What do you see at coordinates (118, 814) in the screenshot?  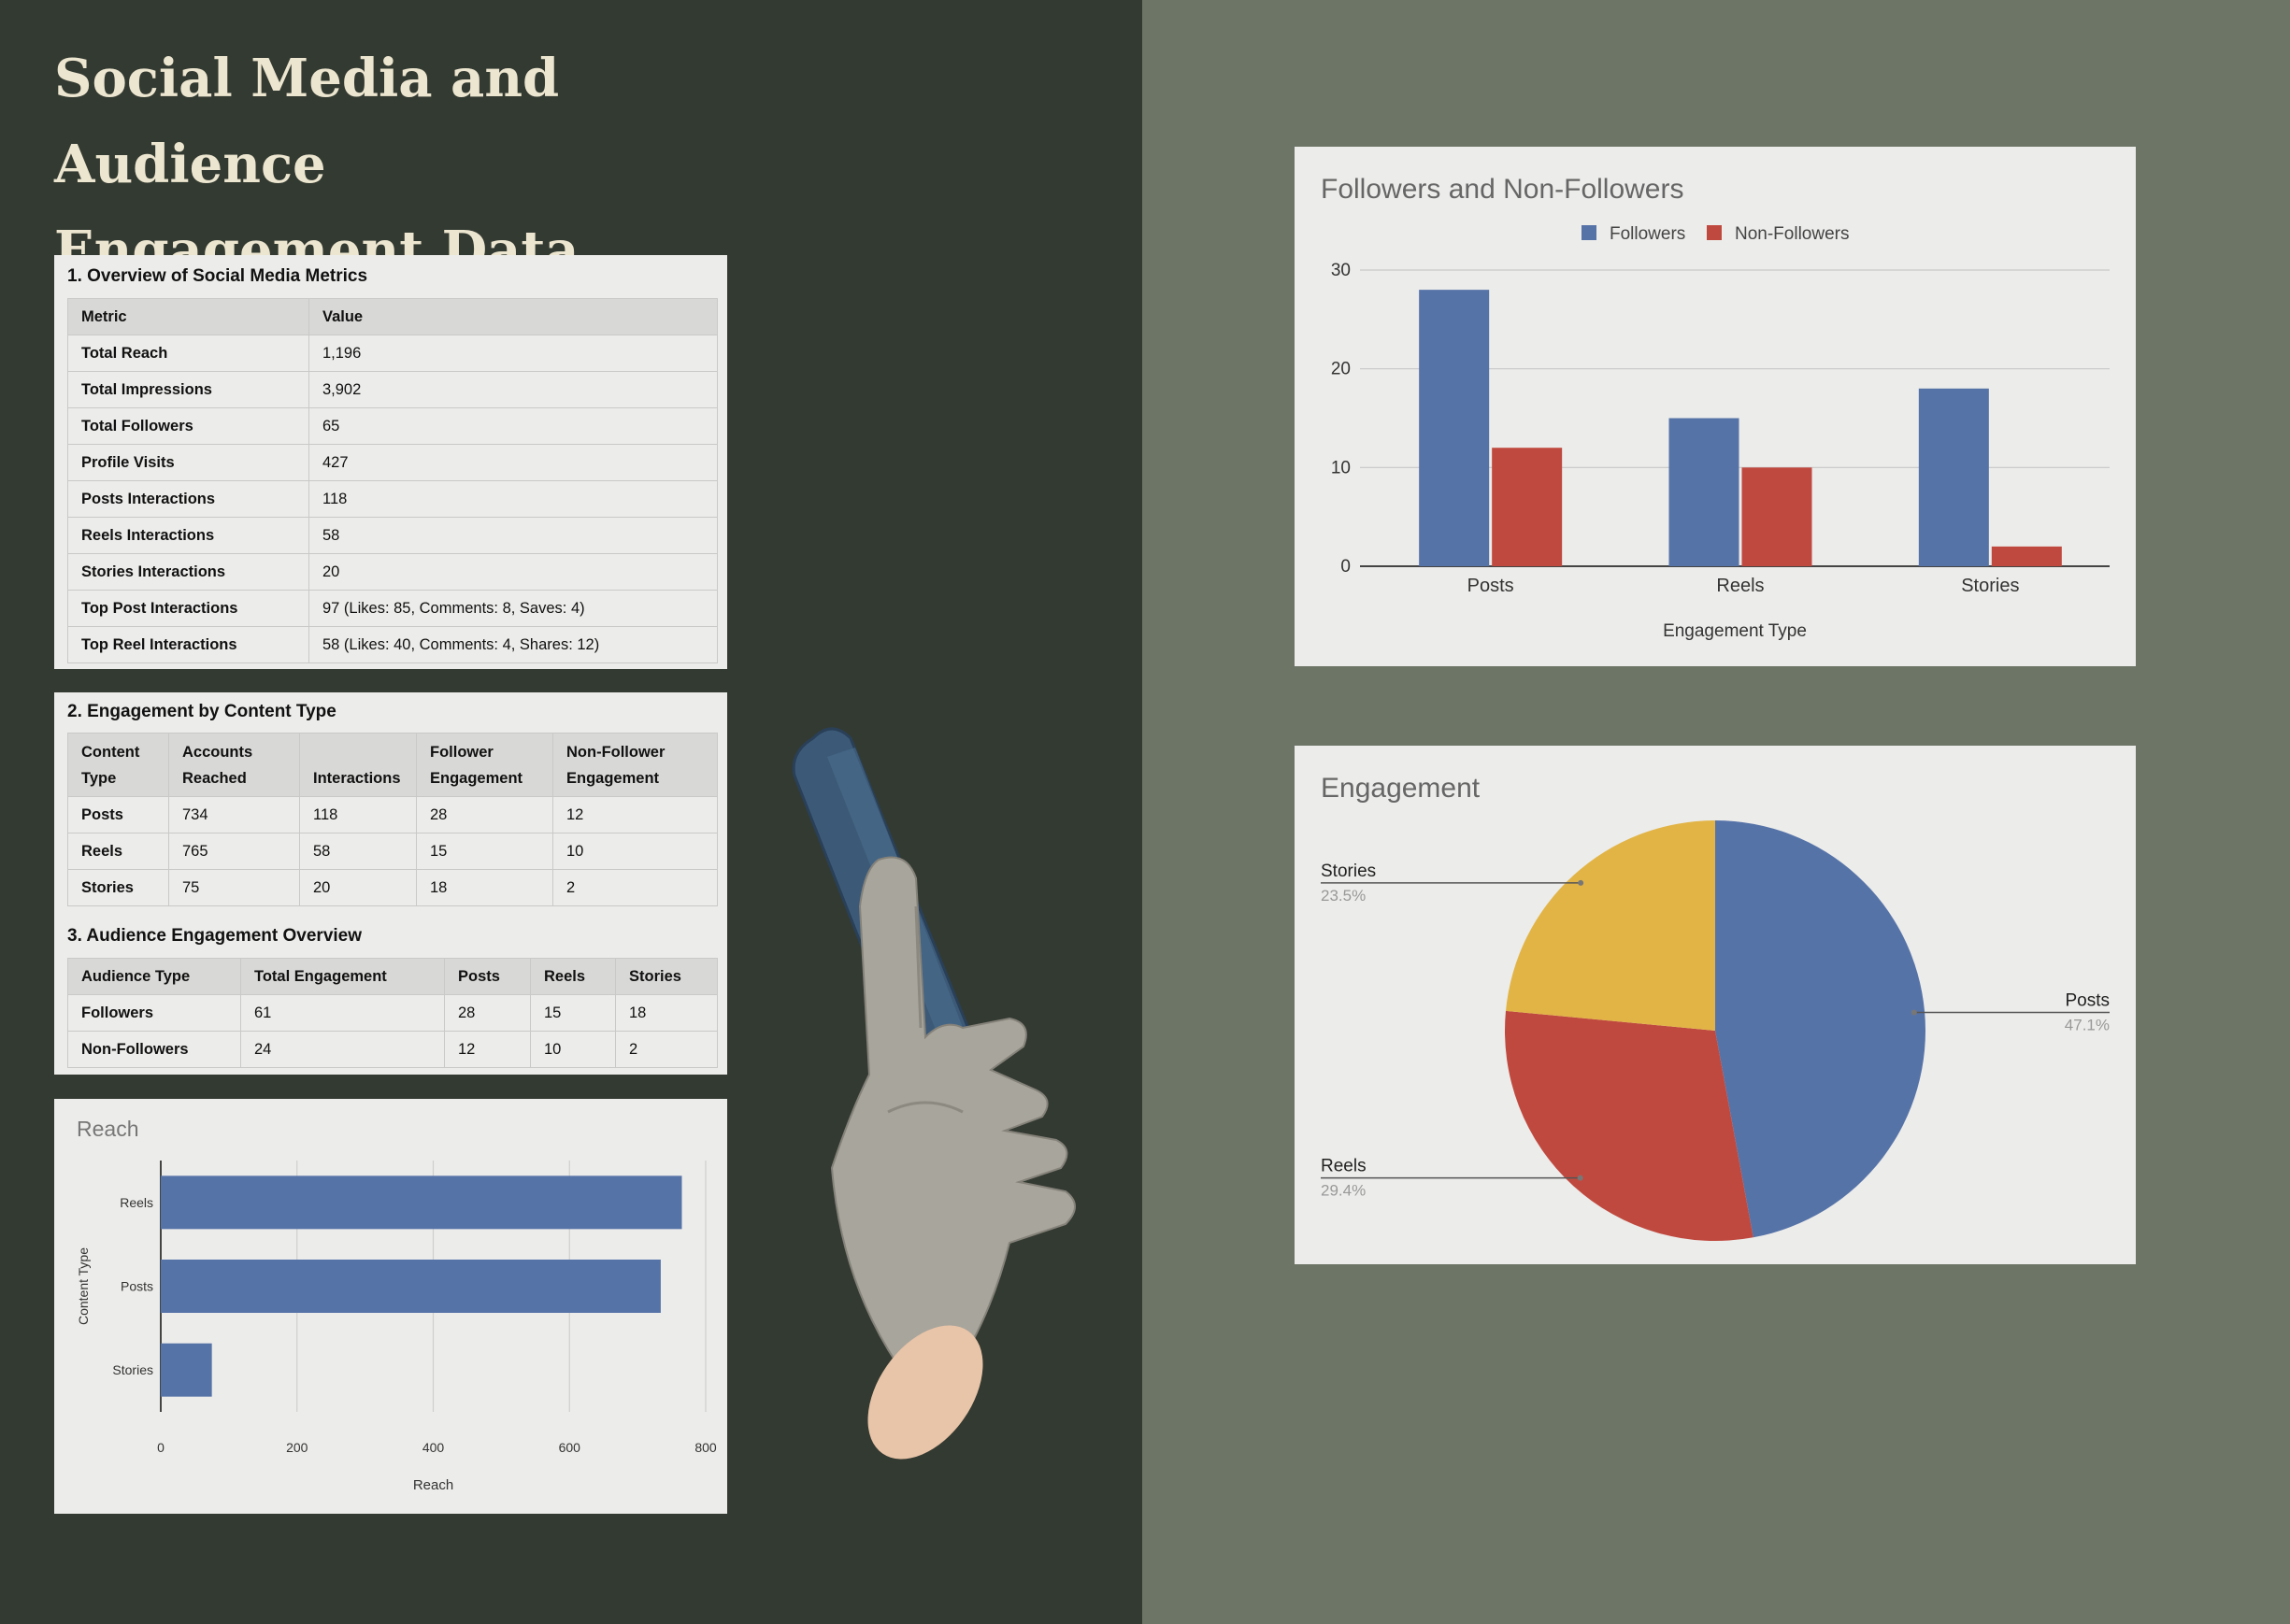 I see `row-label-cell: Posts` at bounding box center [118, 814].